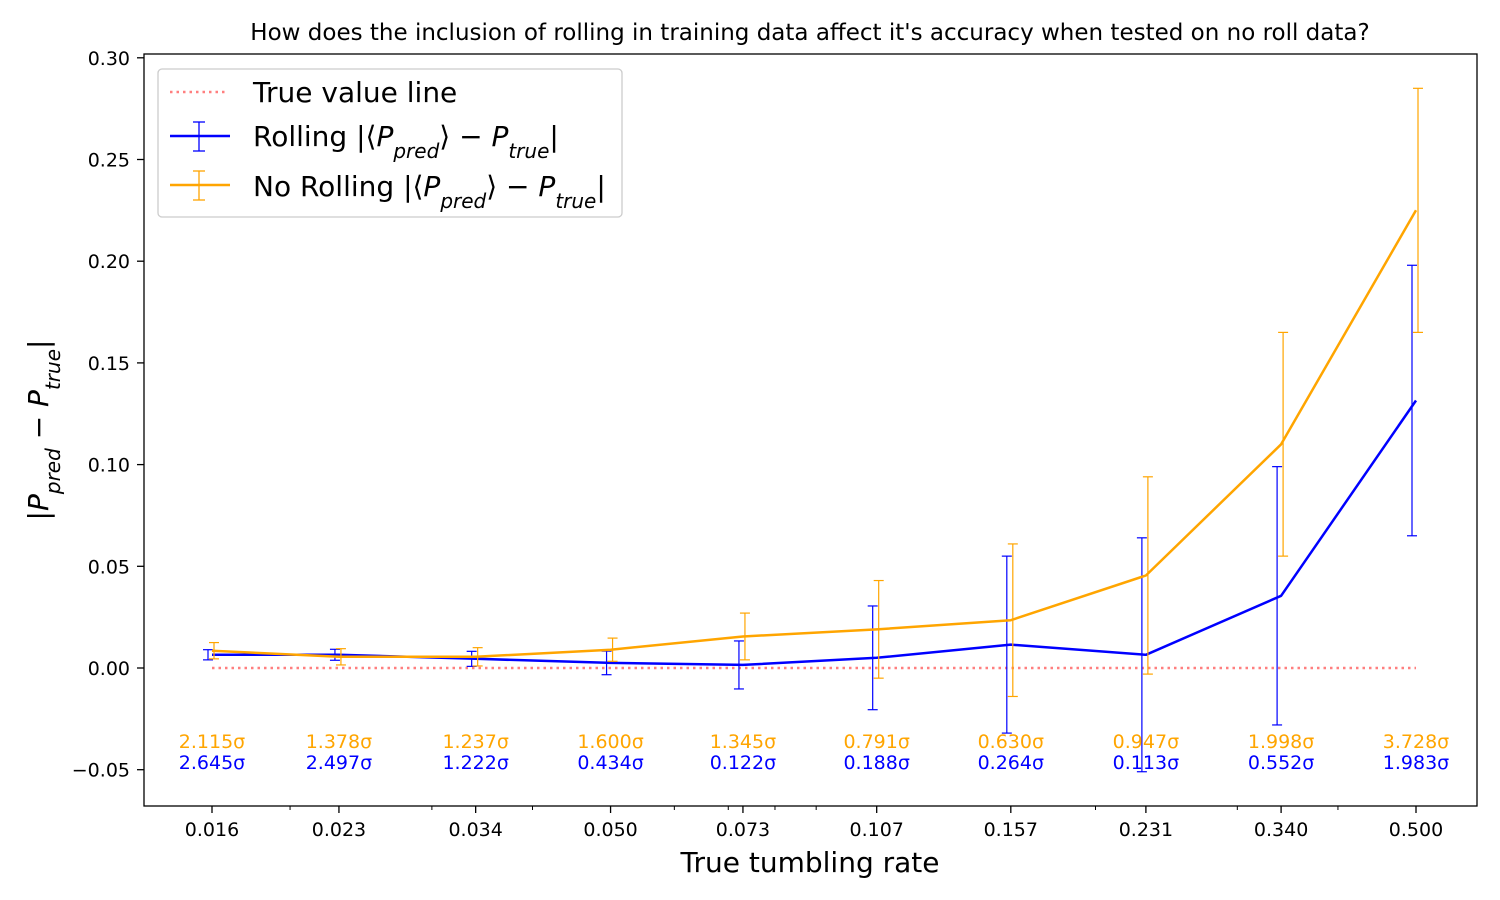 The width and height of the screenshot is (1500, 900). I want to click on sigma-label-no-rolling: 2.115σ, so click(212, 742).